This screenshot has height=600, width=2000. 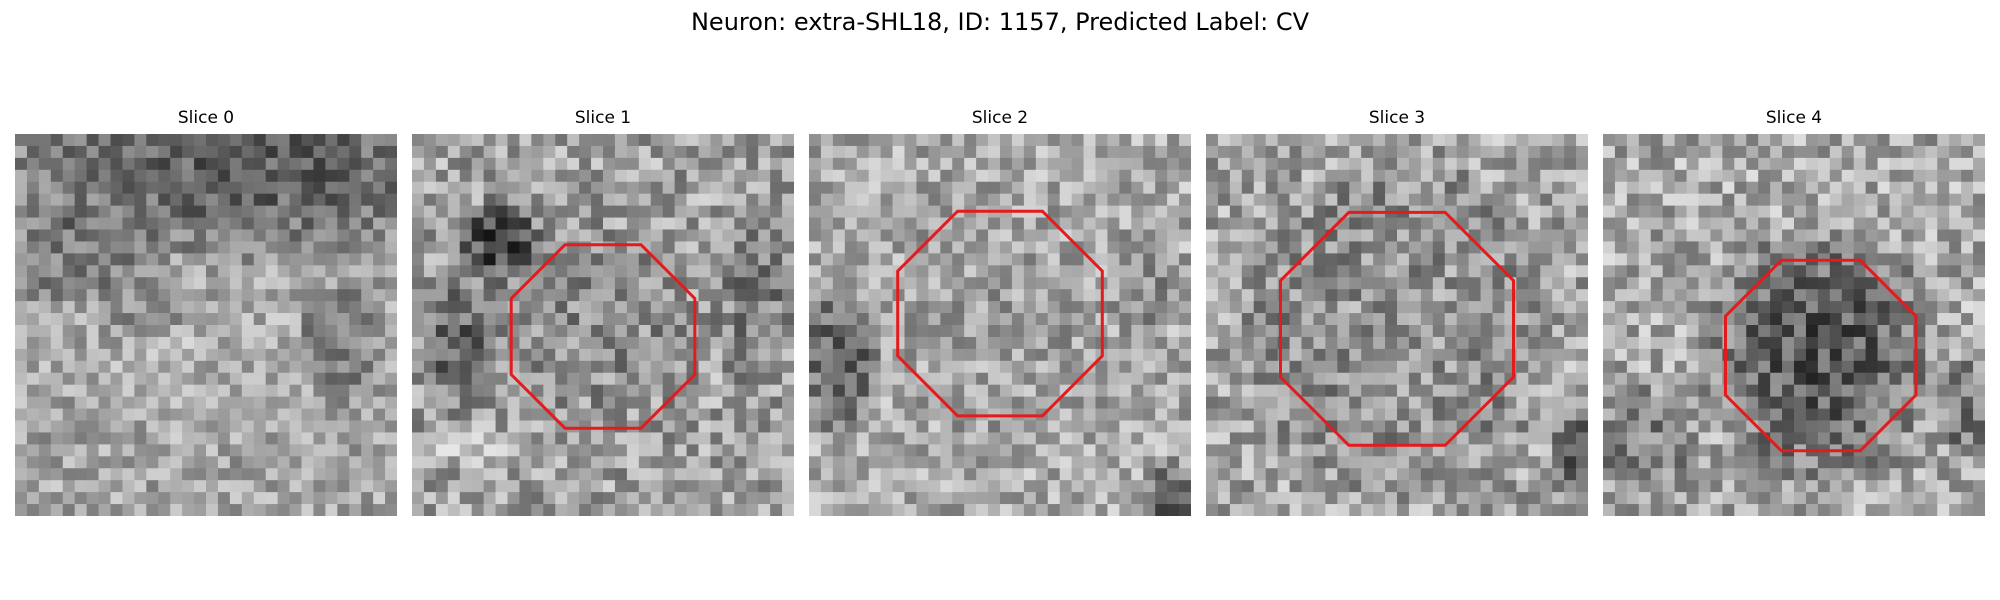 I want to click on slice-title: Slice 1, so click(x=603, y=118).